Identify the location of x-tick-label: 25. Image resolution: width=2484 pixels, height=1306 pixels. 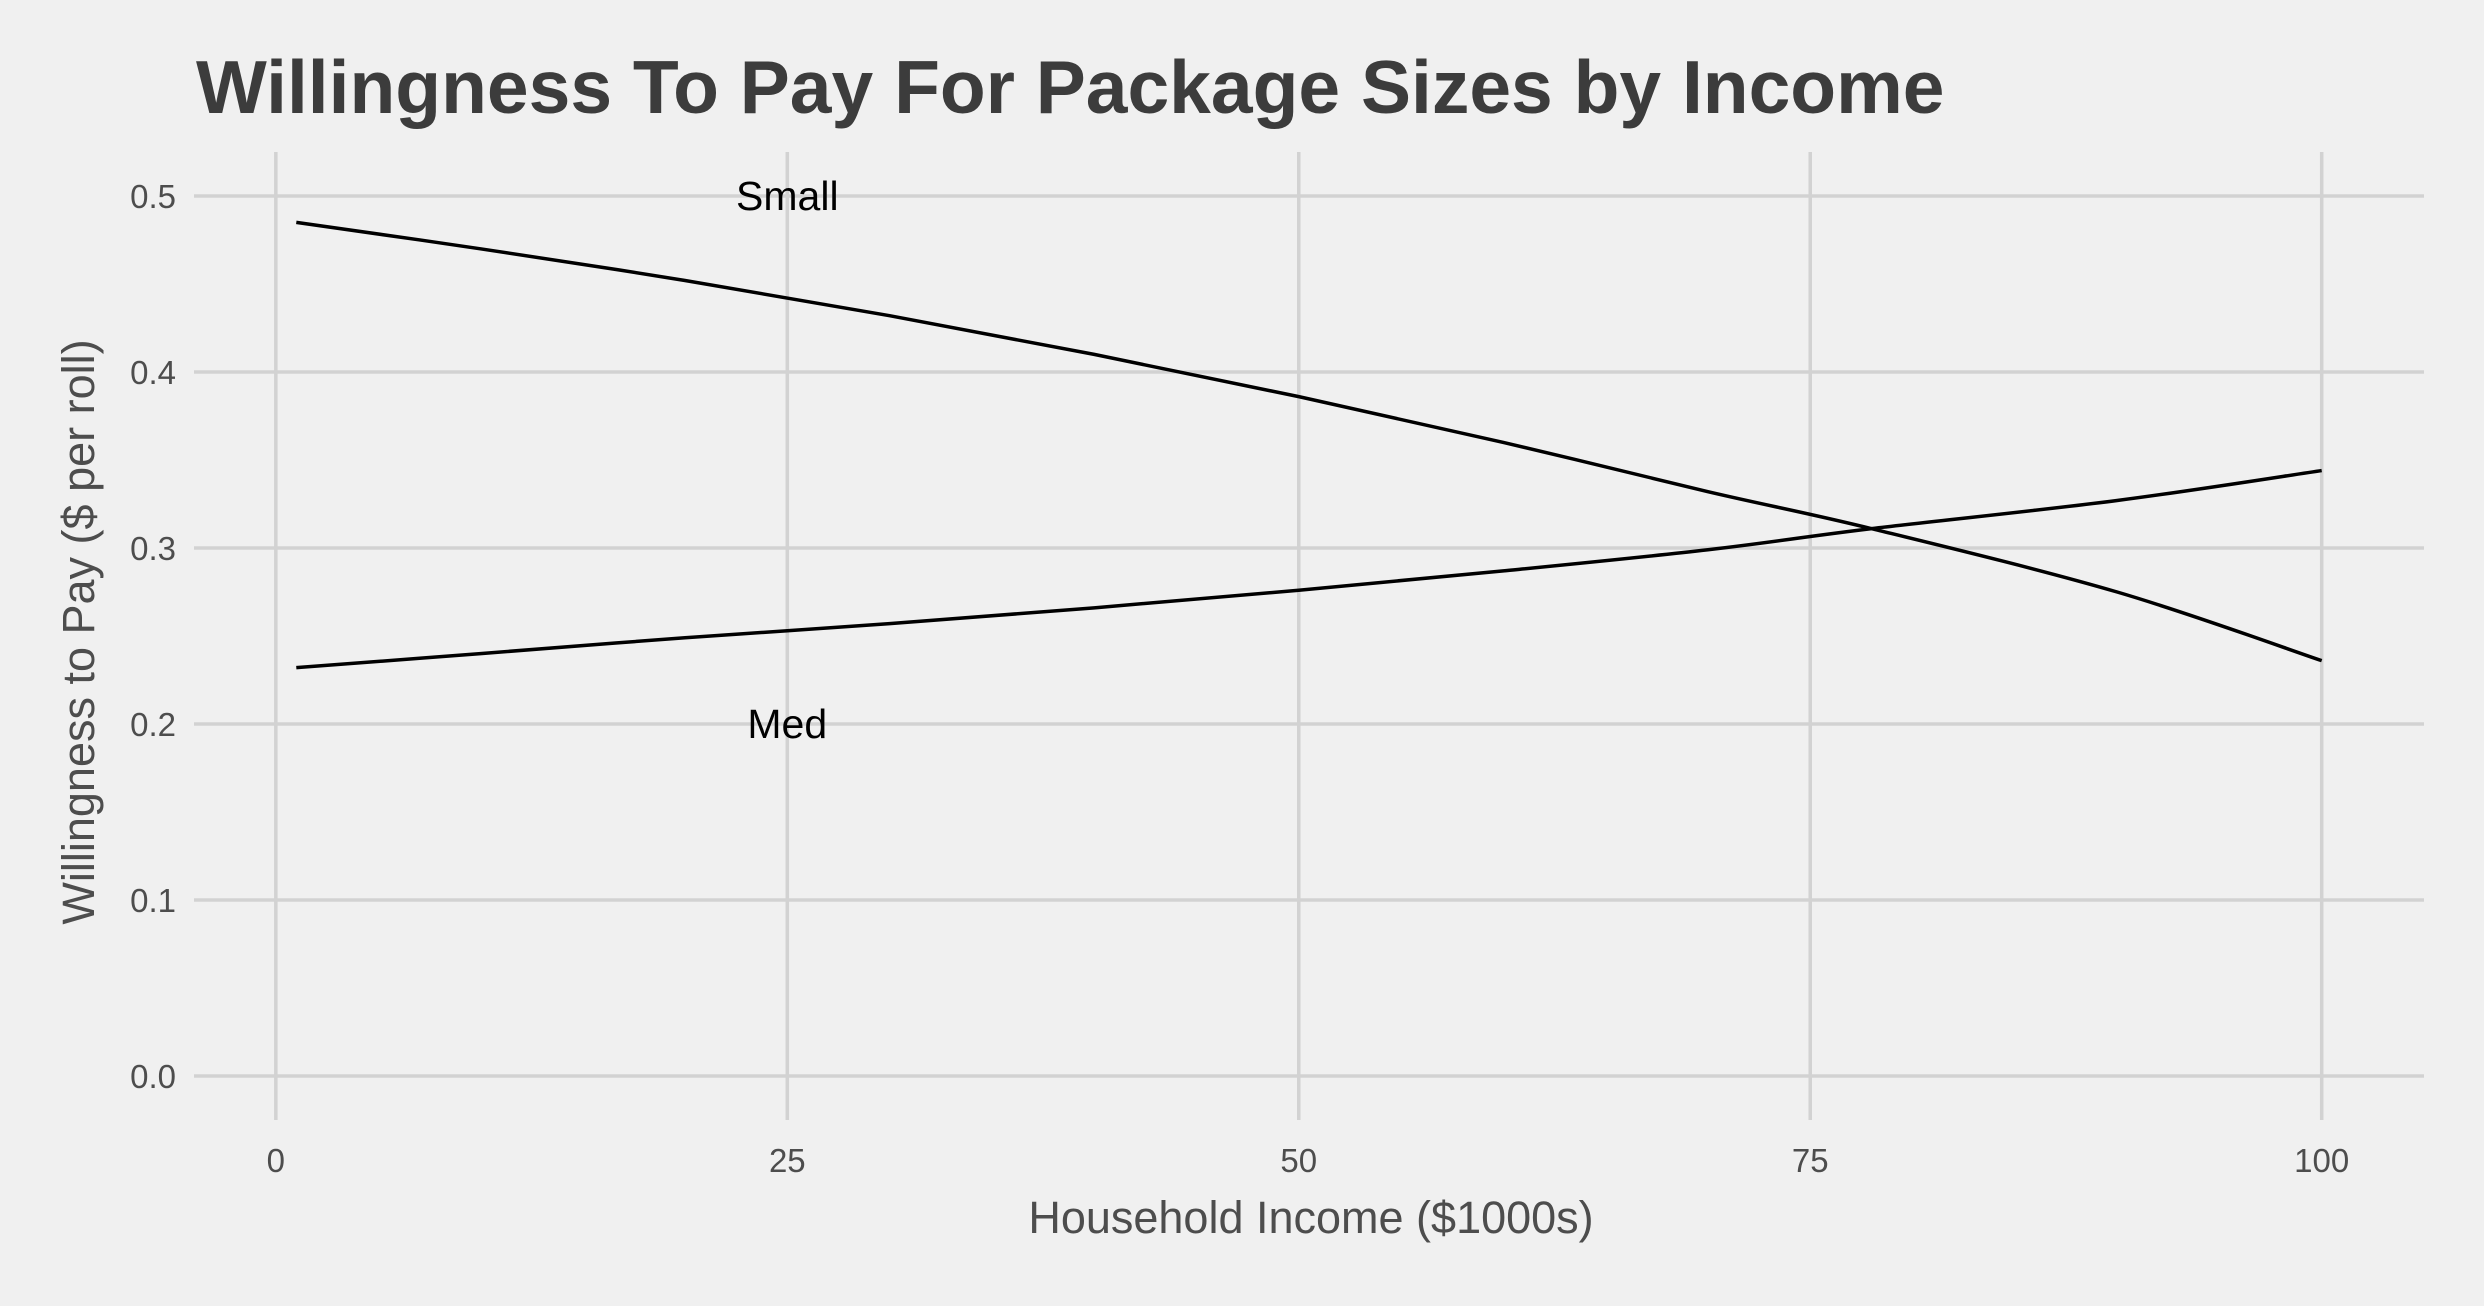
(787, 1160).